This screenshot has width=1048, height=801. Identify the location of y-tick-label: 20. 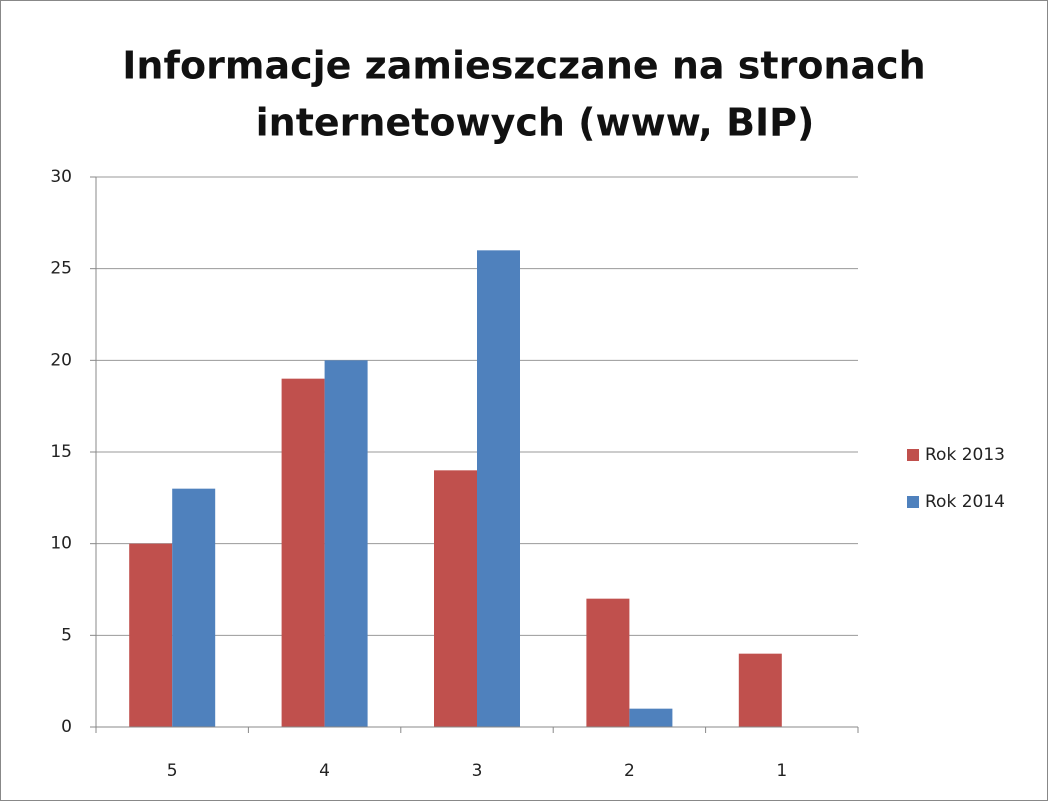
(61, 360).